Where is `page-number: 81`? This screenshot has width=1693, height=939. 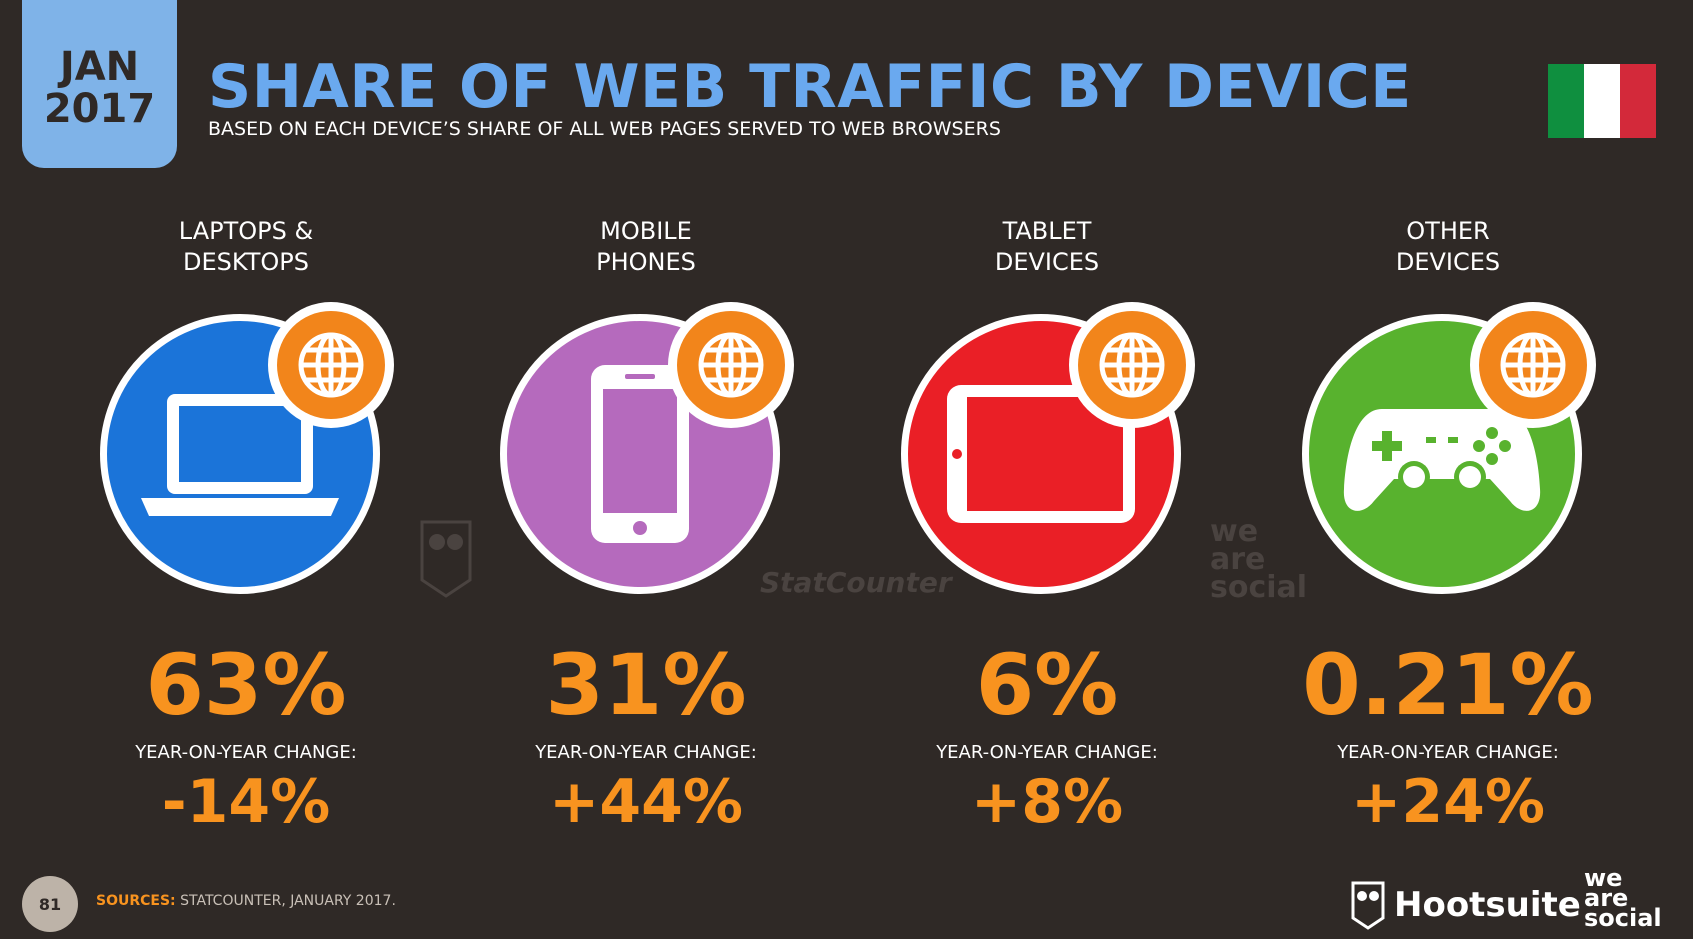 page-number: 81 is located at coordinates (50, 904).